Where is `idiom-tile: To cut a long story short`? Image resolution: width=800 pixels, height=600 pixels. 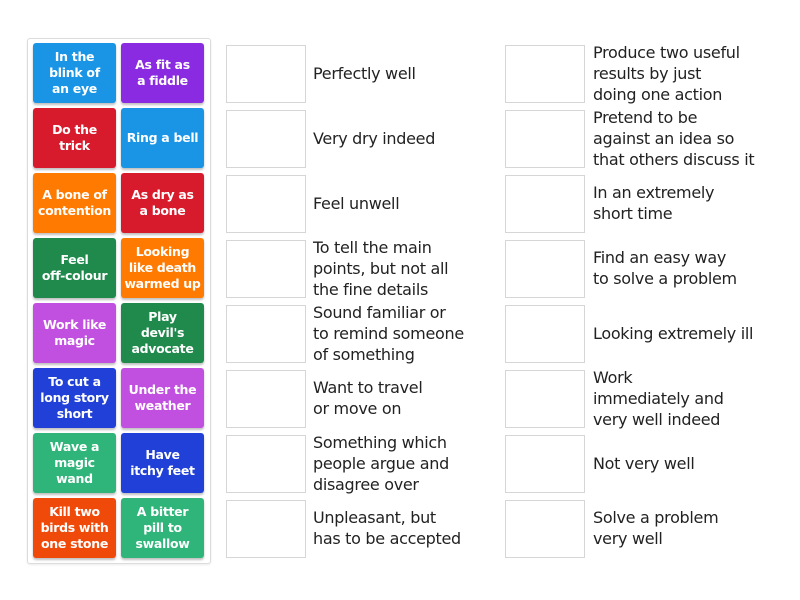
idiom-tile: To cut a long story short is located at coordinates (74, 398).